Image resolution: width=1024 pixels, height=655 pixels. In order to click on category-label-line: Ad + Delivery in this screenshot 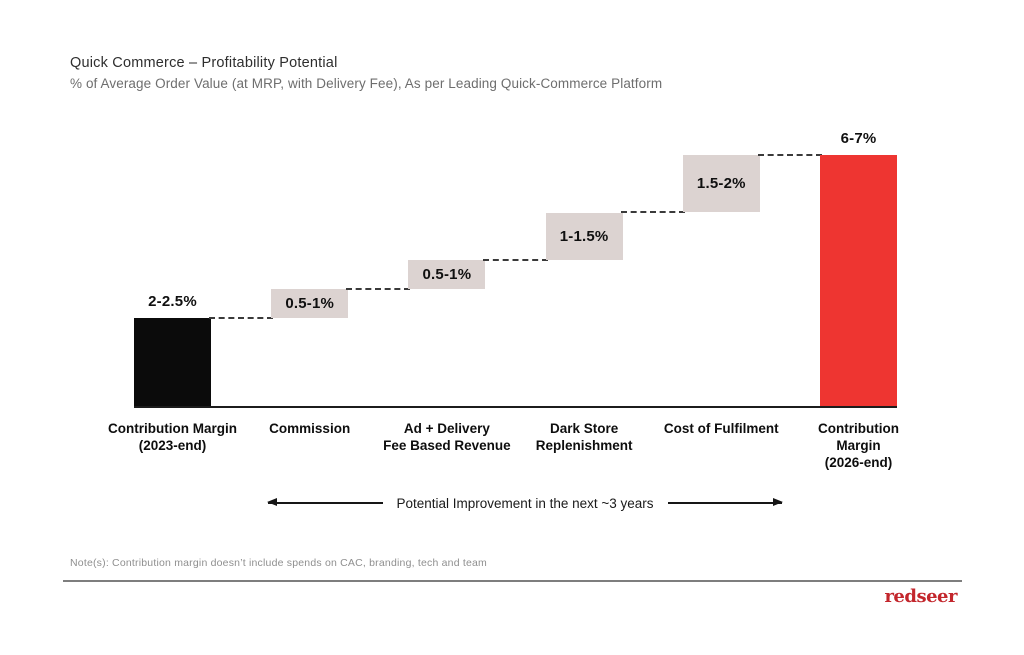, I will do `click(446, 428)`.